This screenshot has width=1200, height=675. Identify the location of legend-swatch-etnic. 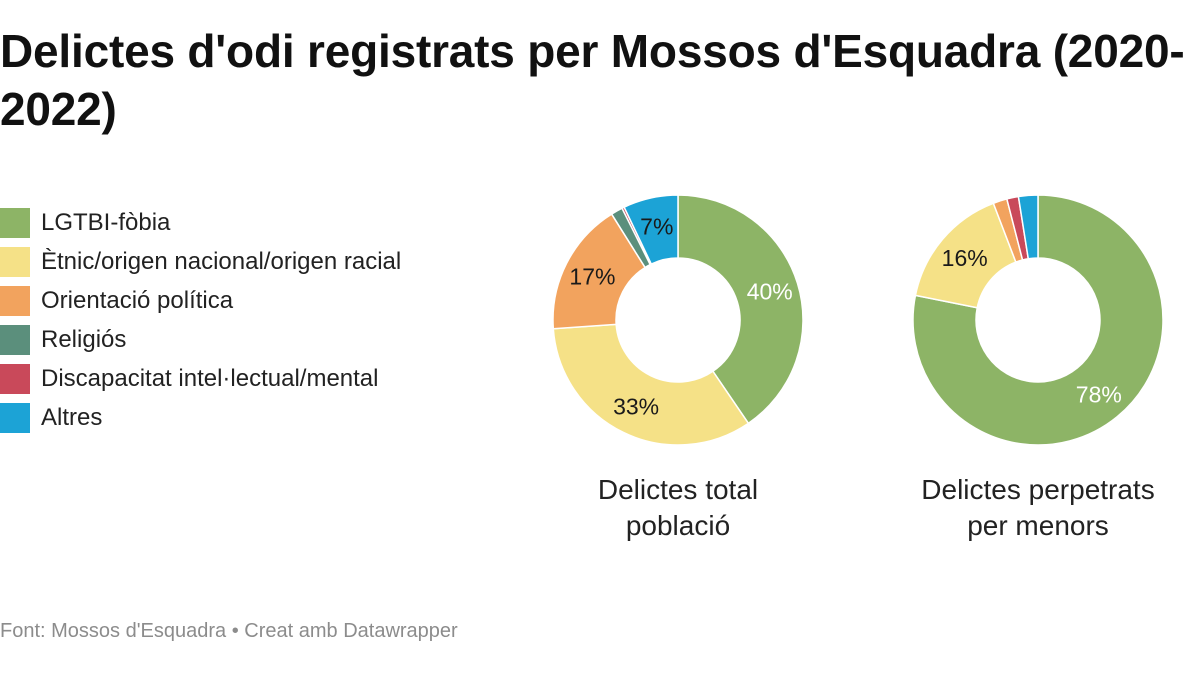
(15, 261).